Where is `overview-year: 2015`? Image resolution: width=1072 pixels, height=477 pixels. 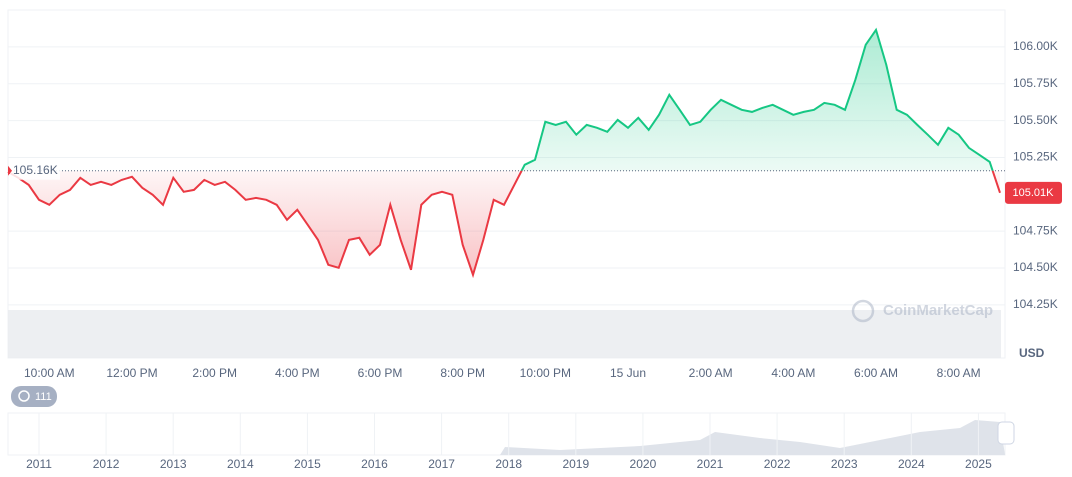
overview-year: 2015 is located at coordinates (307, 464).